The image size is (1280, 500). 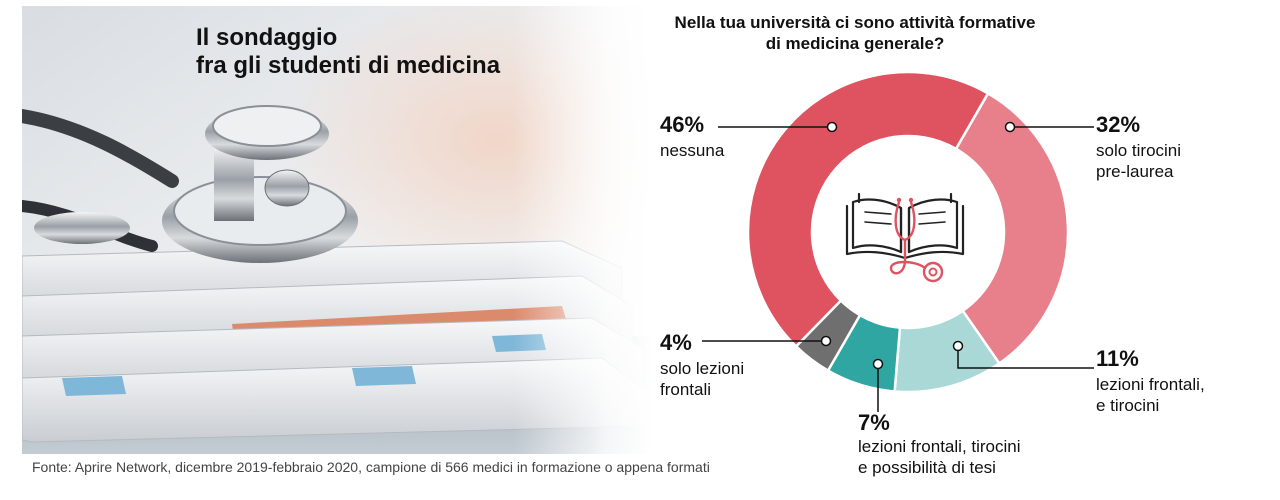 I want to click on leader-dot-solo-lezioni, so click(x=826, y=341).